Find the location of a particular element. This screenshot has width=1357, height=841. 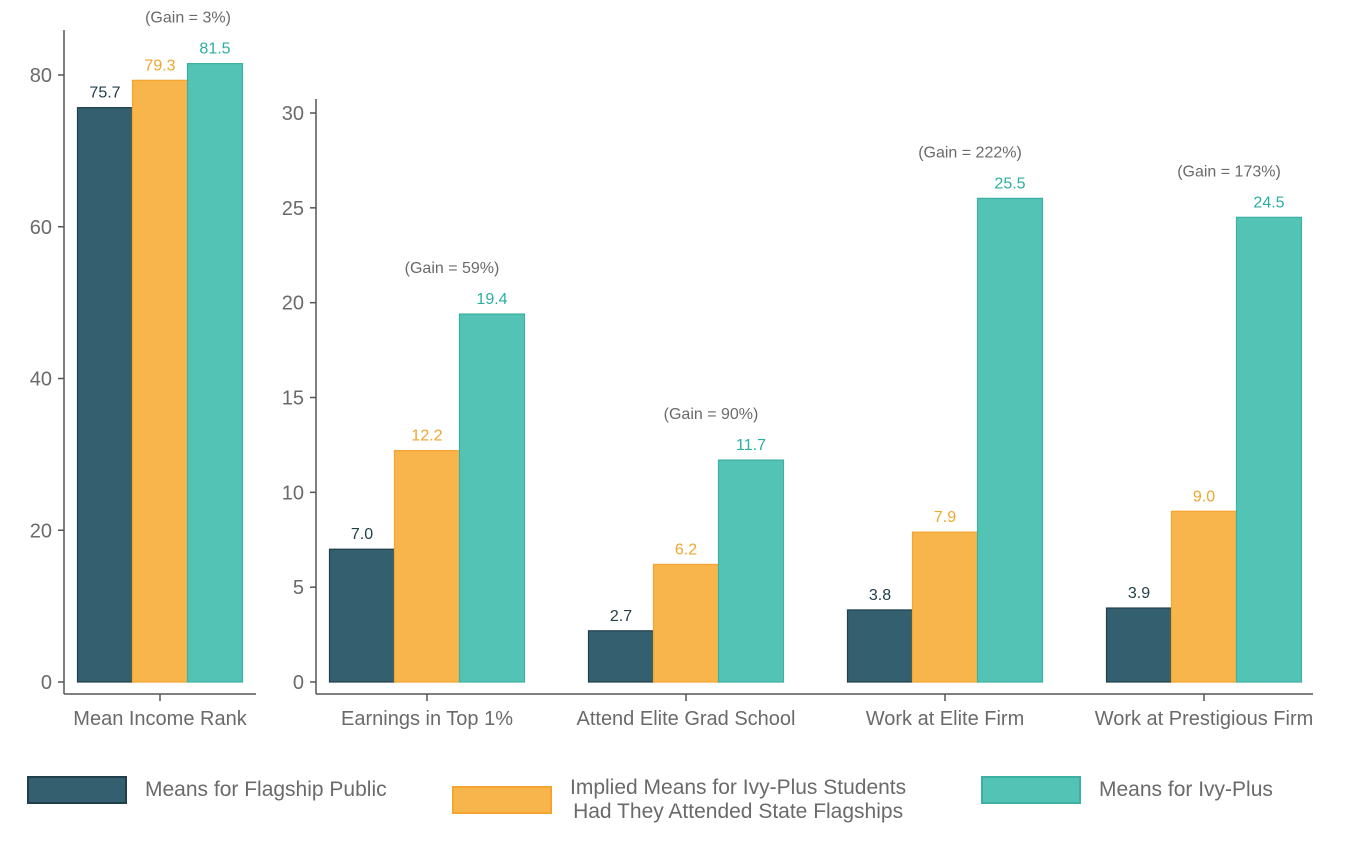

data-label-flagship-attend-elite-grad-school: 2.7 is located at coordinates (621, 616).